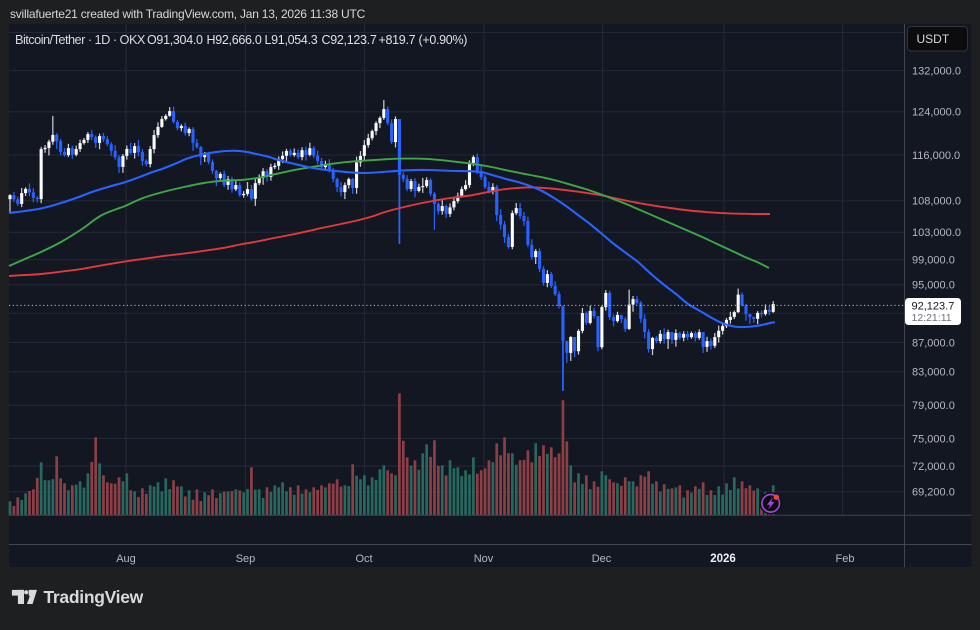 The image size is (980, 630). Describe the element at coordinates (246, 559) in the screenshot. I see `svg-text: Sep` at that location.